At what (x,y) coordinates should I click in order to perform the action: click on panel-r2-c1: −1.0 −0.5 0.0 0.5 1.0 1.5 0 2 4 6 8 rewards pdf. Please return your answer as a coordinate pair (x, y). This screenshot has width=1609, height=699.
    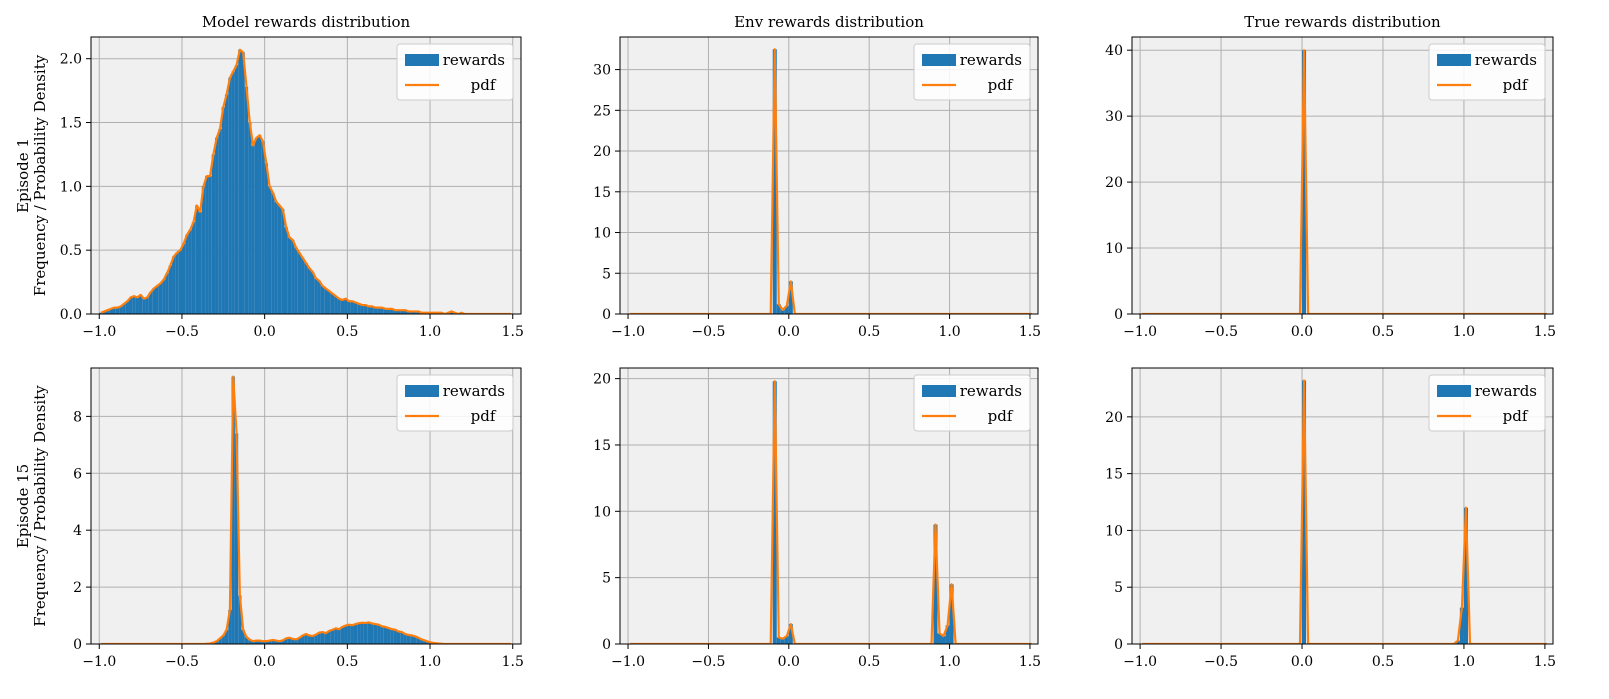
    Looking at the image, I should click on (298, 518).